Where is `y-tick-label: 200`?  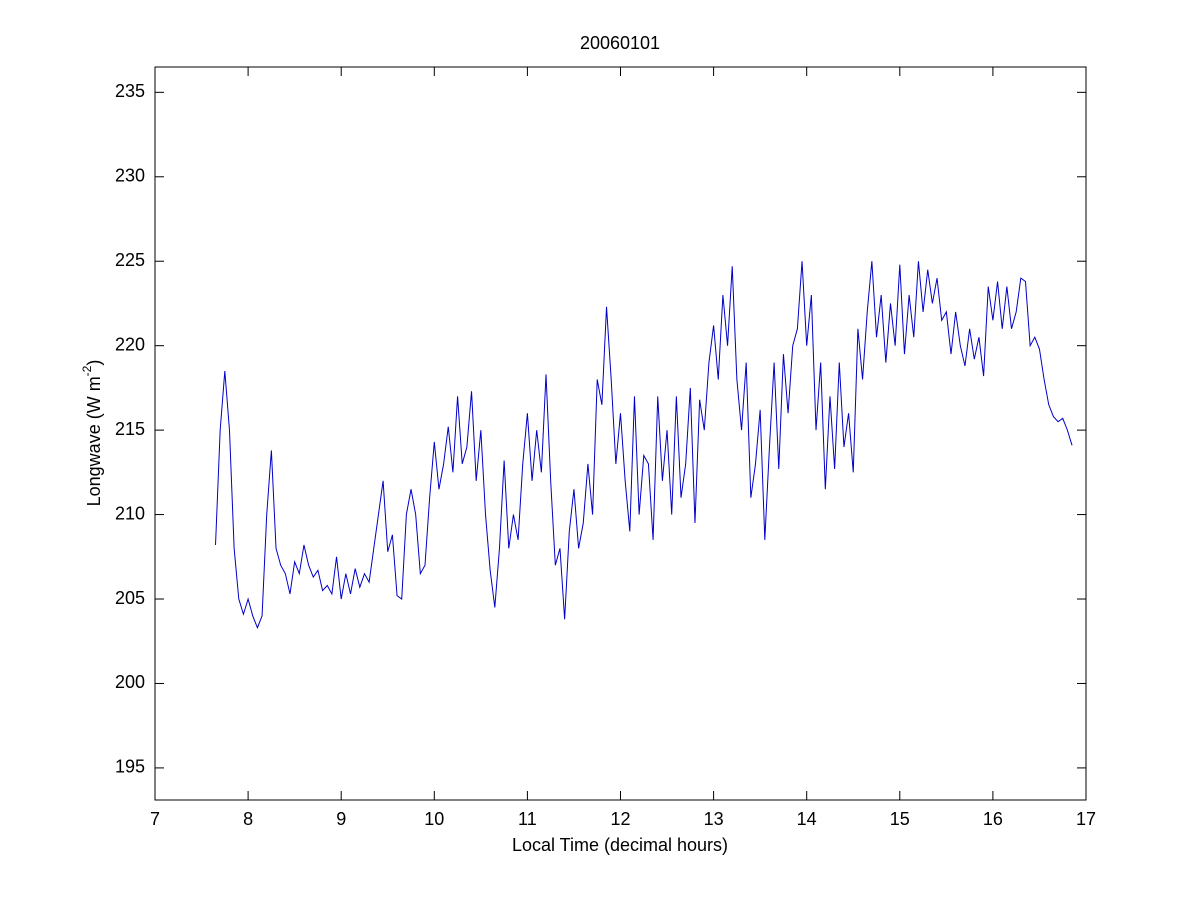
y-tick-label: 200 is located at coordinates (130, 682).